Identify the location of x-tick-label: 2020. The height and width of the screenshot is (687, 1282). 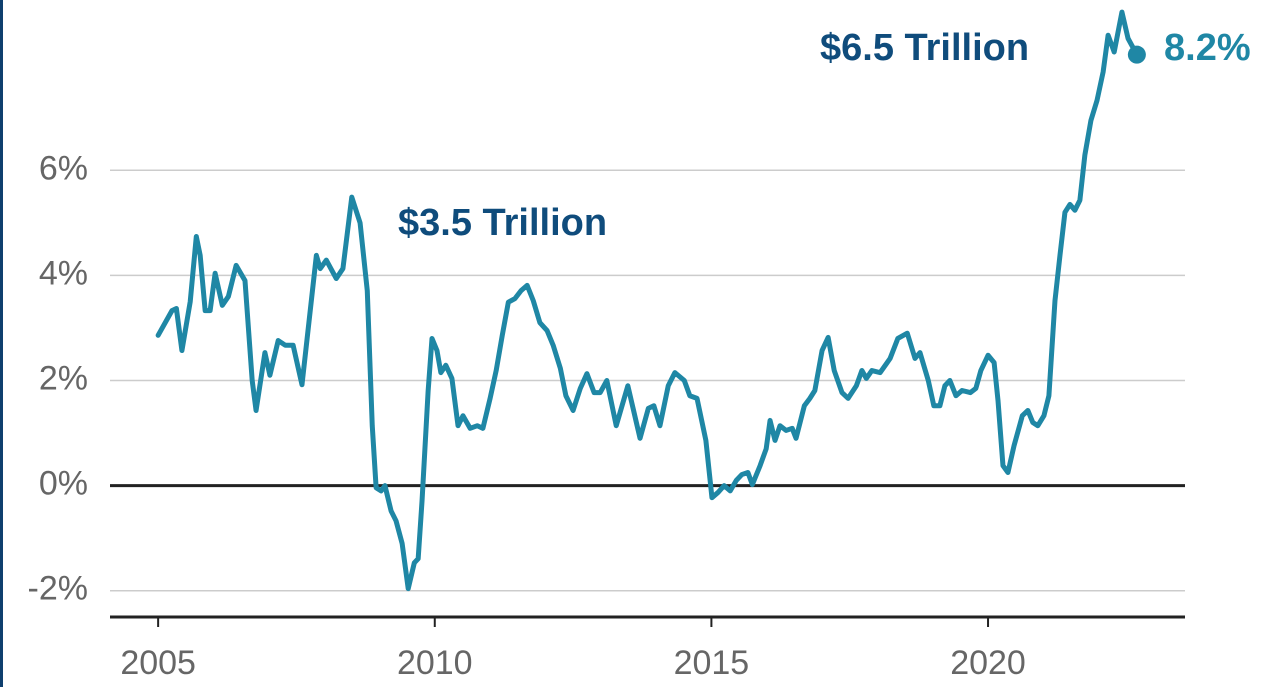
(988, 663).